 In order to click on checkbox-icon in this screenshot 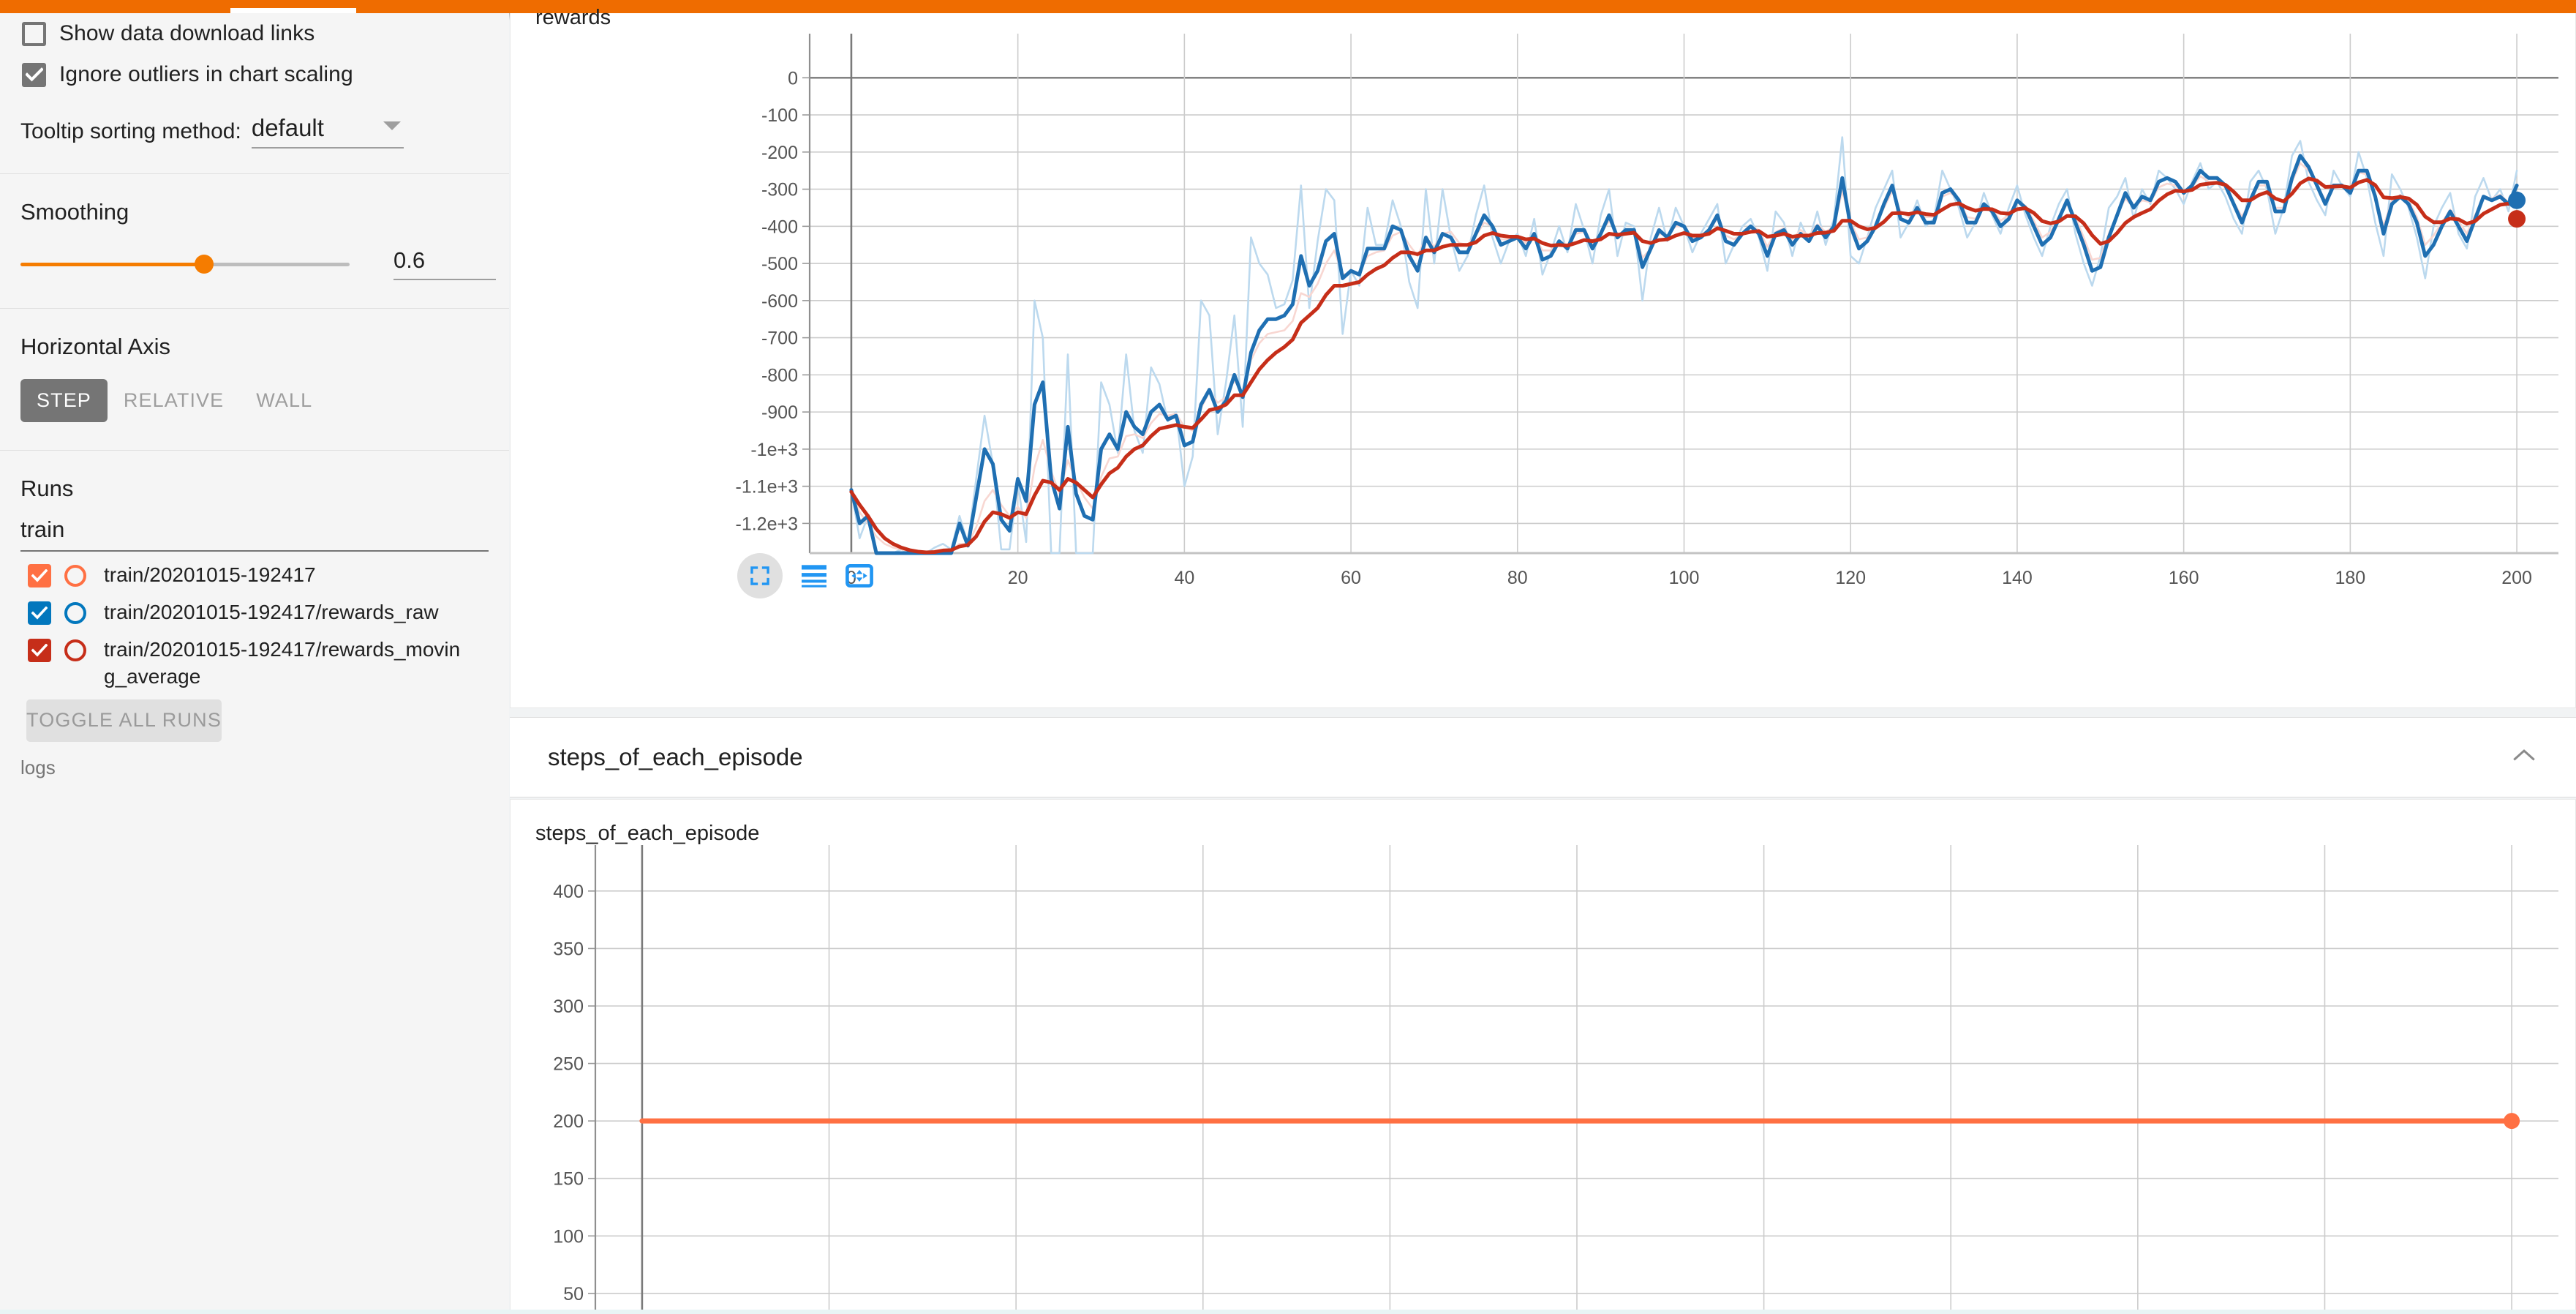, I will do `click(34, 33)`.